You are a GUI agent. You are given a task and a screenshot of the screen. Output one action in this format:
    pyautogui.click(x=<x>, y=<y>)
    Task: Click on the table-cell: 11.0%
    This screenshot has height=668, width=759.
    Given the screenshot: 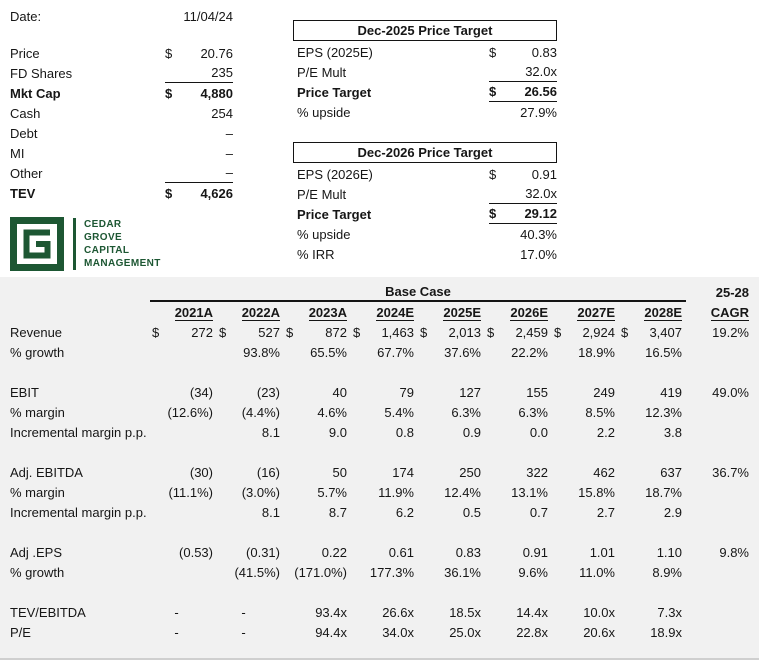 What is the action you would take?
    pyautogui.click(x=597, y=572)
    